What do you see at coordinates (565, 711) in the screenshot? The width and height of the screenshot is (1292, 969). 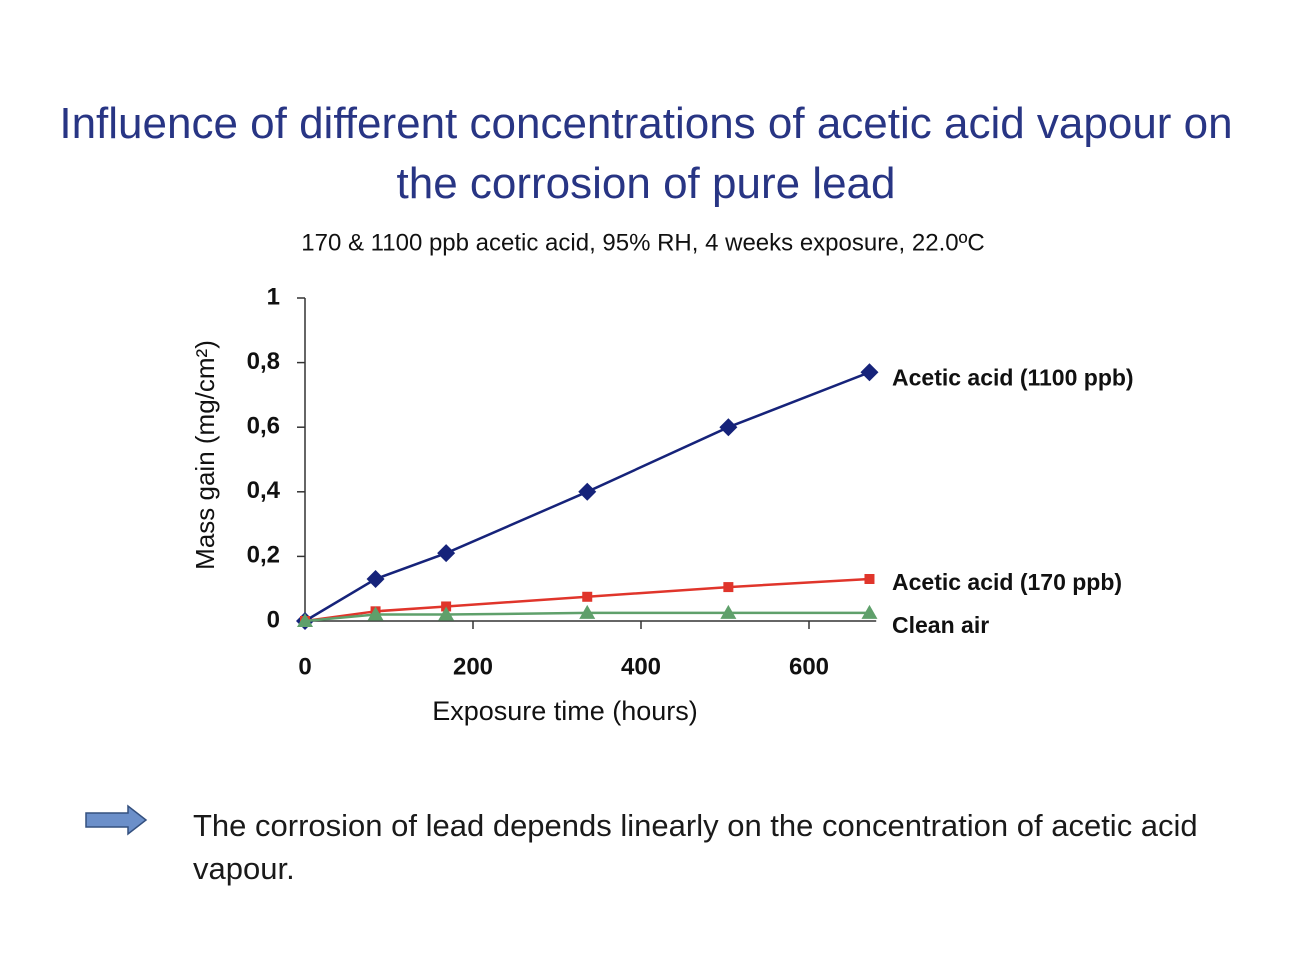 I see `x-axis-title: Exposure time (hours)` at bounding box center [565, 711].